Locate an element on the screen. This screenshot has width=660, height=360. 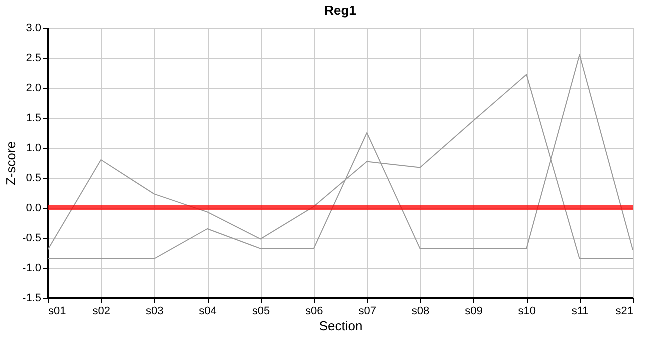
x-tick-label: s07 is located at coordinates (367, 312).